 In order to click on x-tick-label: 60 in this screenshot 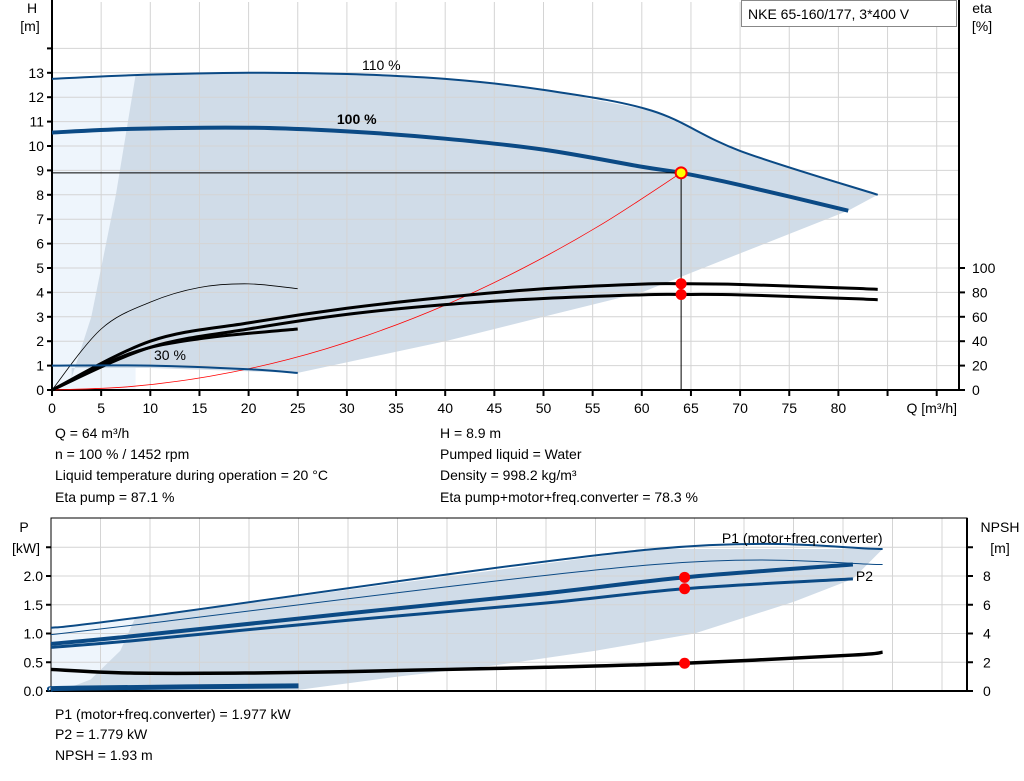, I will do `click(642, 408)`.